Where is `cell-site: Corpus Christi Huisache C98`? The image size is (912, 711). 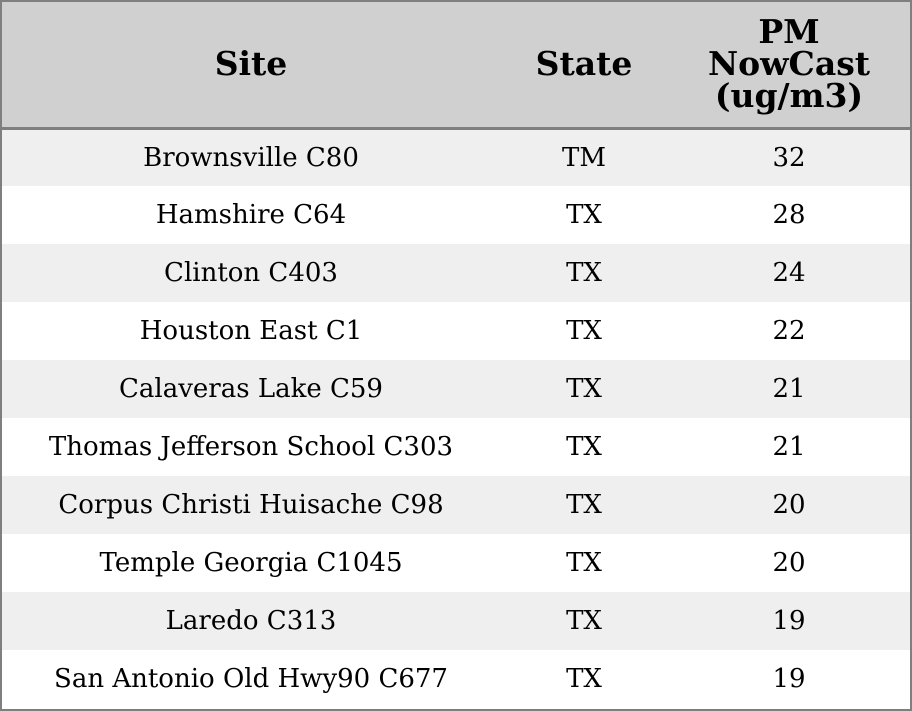 cell-site: Corpus Christi Huisache C98 is located at coordinates (251, 505).